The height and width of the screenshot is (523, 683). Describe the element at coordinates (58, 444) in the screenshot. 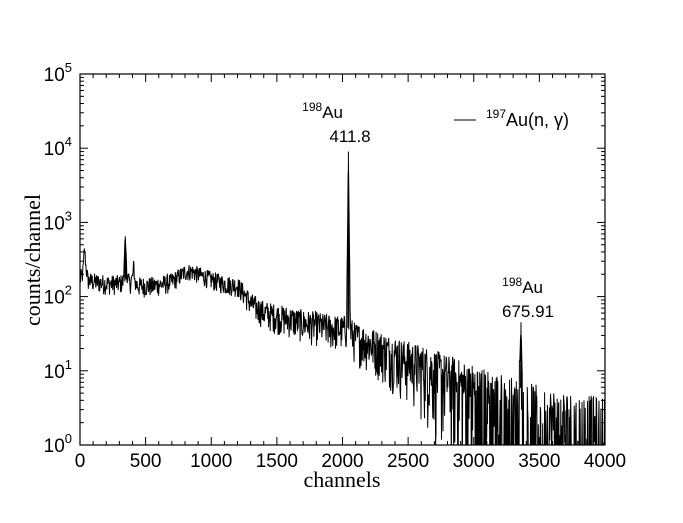

I see `y-tick-label: 10⁰` at that location.